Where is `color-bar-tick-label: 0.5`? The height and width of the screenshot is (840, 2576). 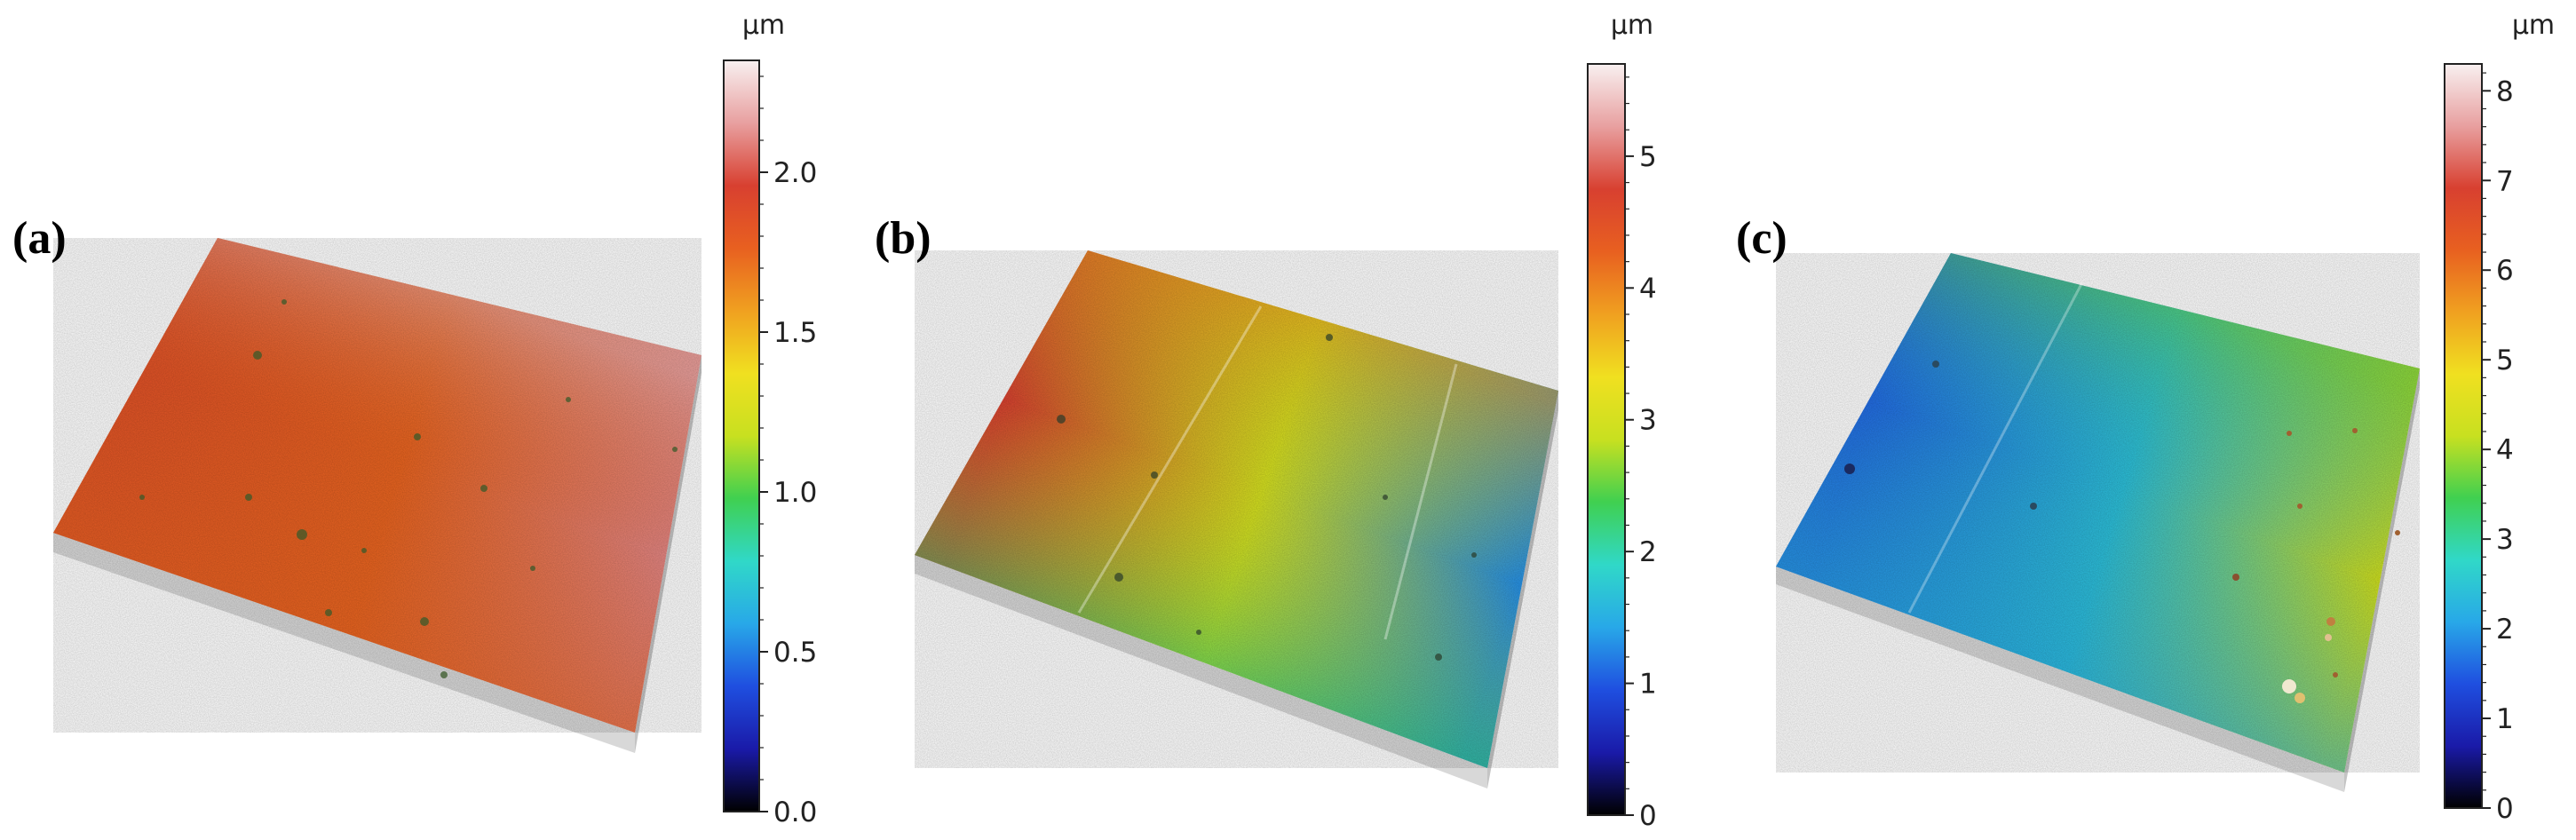
color-bar-tick-label: 0.5 is located at coordinates (795, 653).